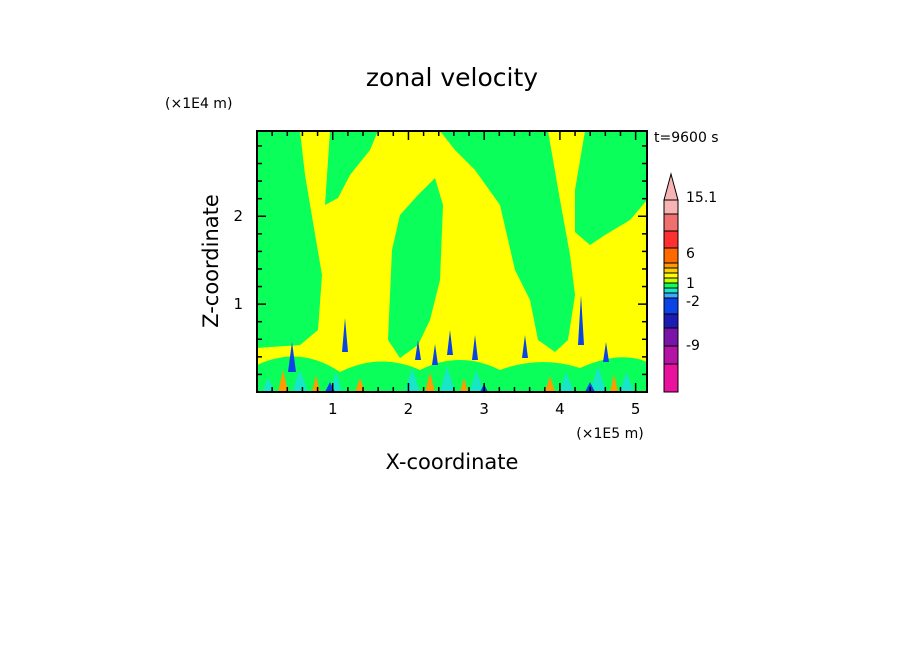  What do you see at coordinates (636, 409) in the screenshot?
I see `x-tick-label: 5` at bounding box center [636, 409].